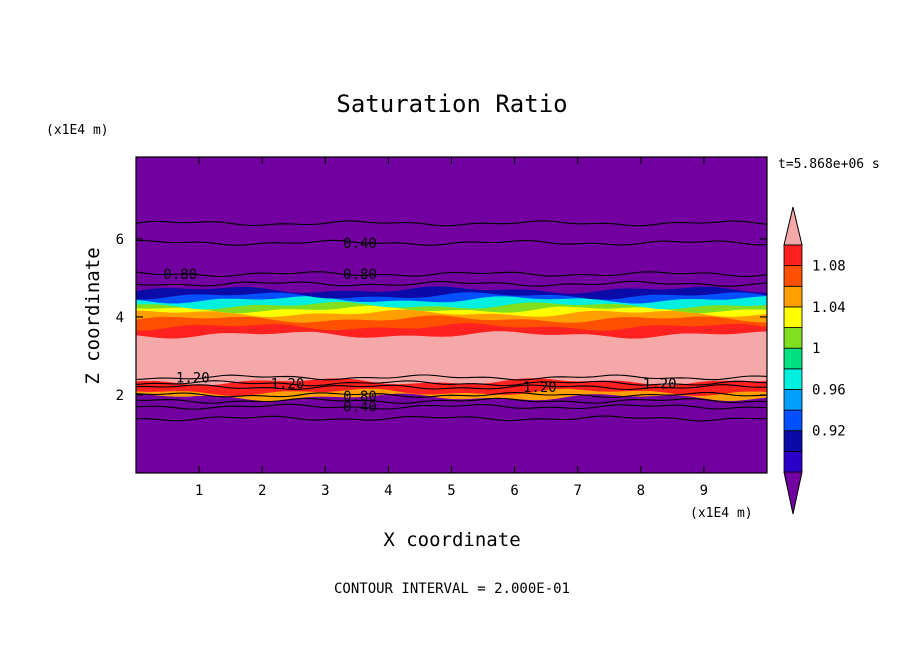  I want to click on x-tick-label: 8, so click(641, 491).